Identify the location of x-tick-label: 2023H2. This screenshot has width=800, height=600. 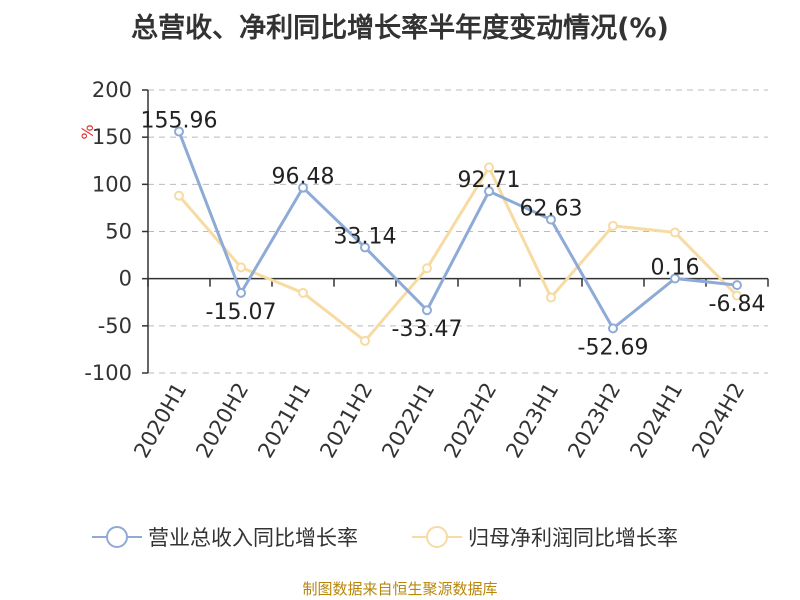
(594, 421).